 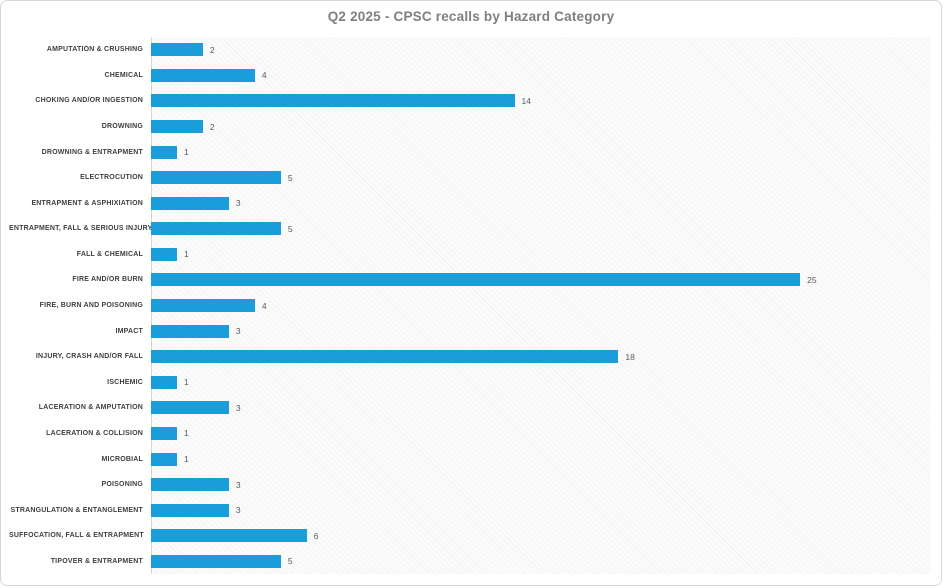 What do you see at coordinates (469, 229) in the screenshot?
I see `chart-row: ENTRAPMENT, FALL & SERIOUS INJURY 5` at bounding box center [469, 229].